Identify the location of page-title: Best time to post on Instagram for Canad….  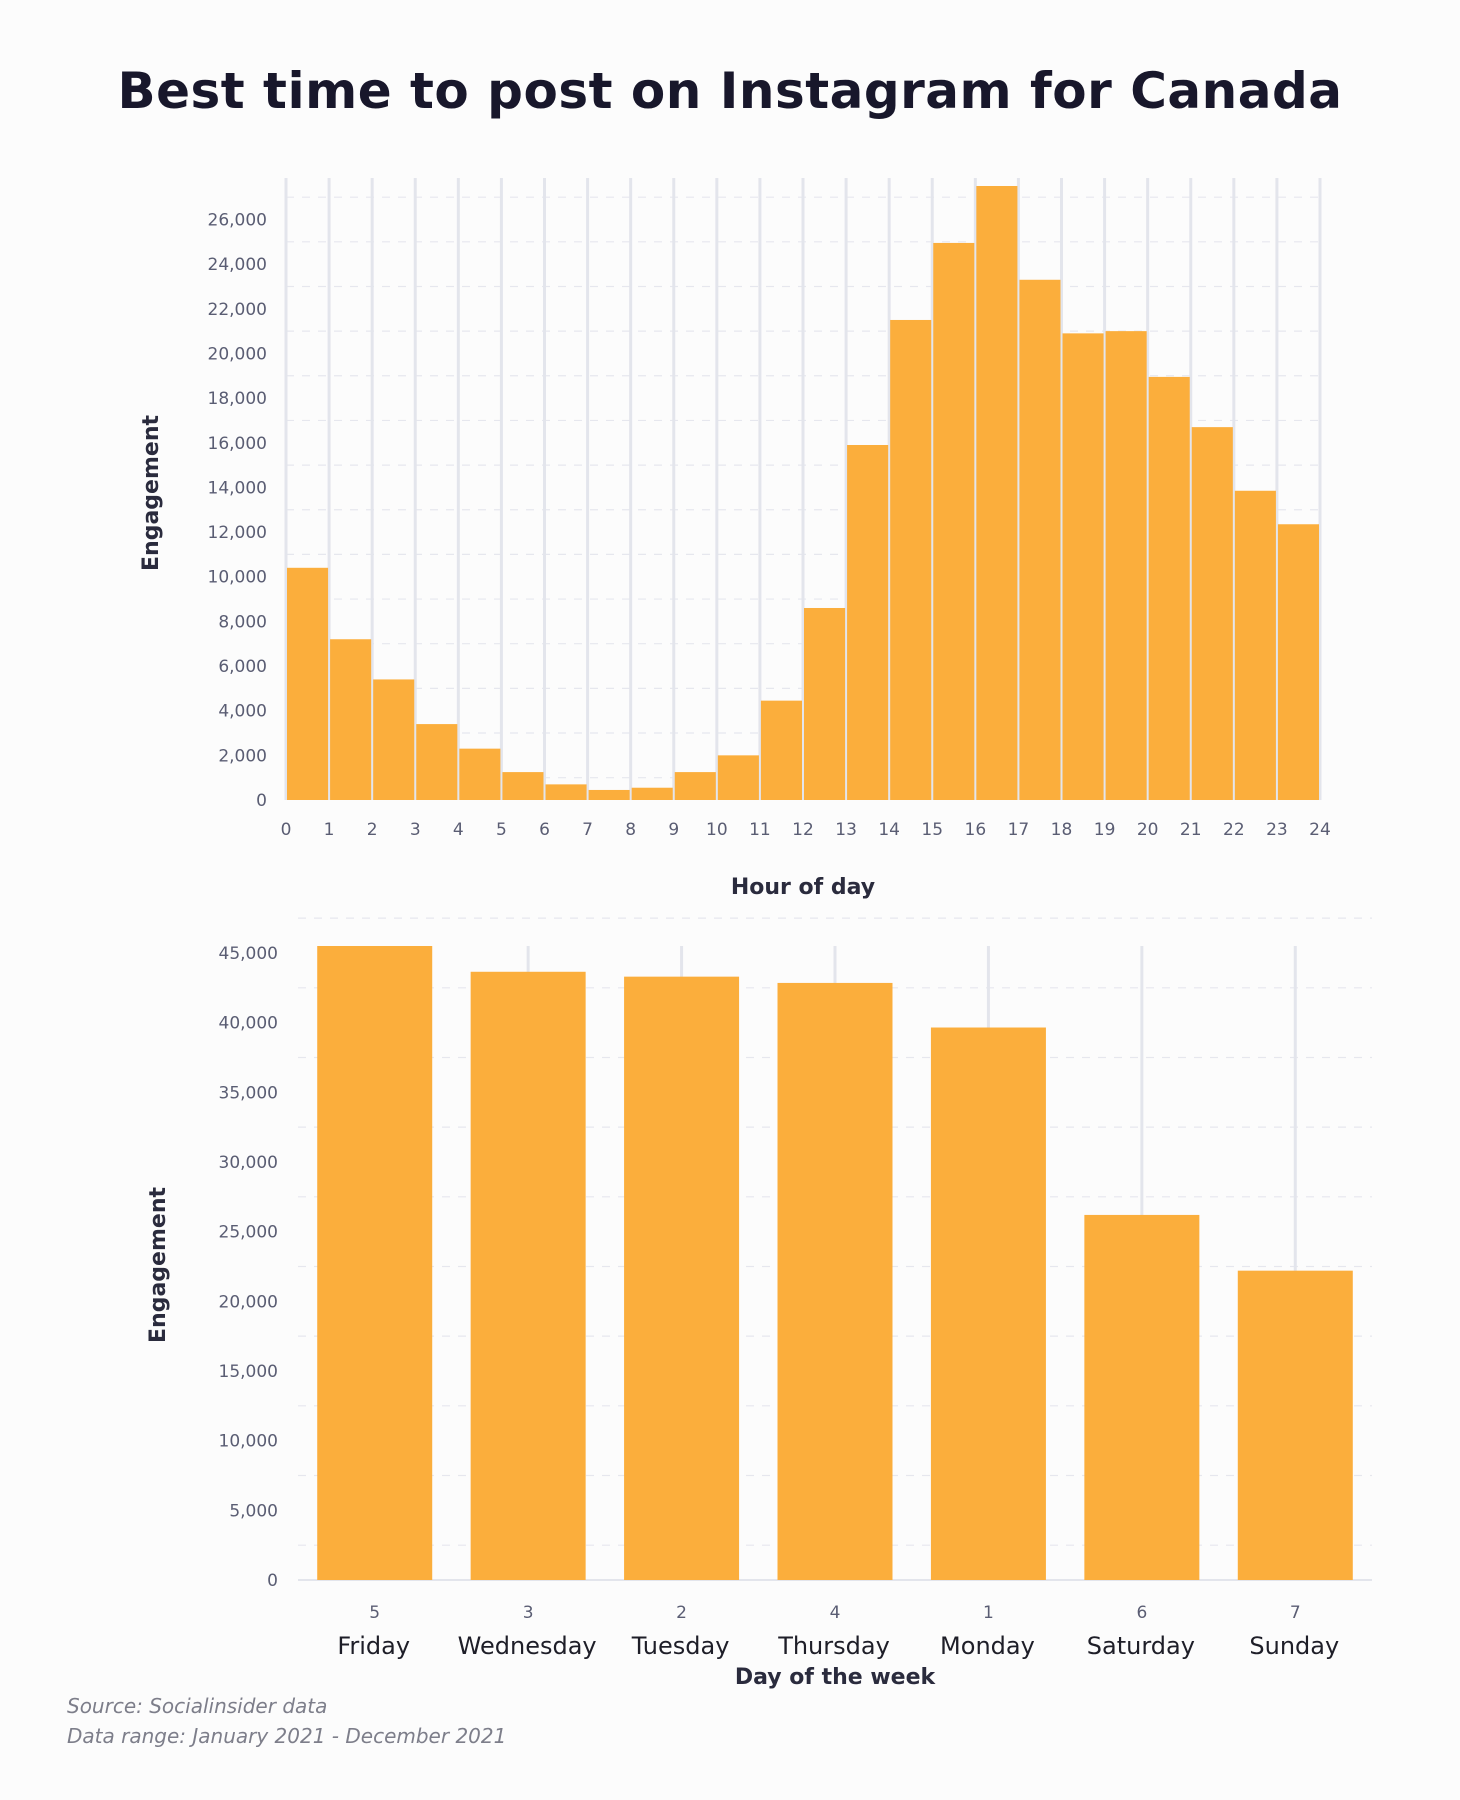
(730, 91).